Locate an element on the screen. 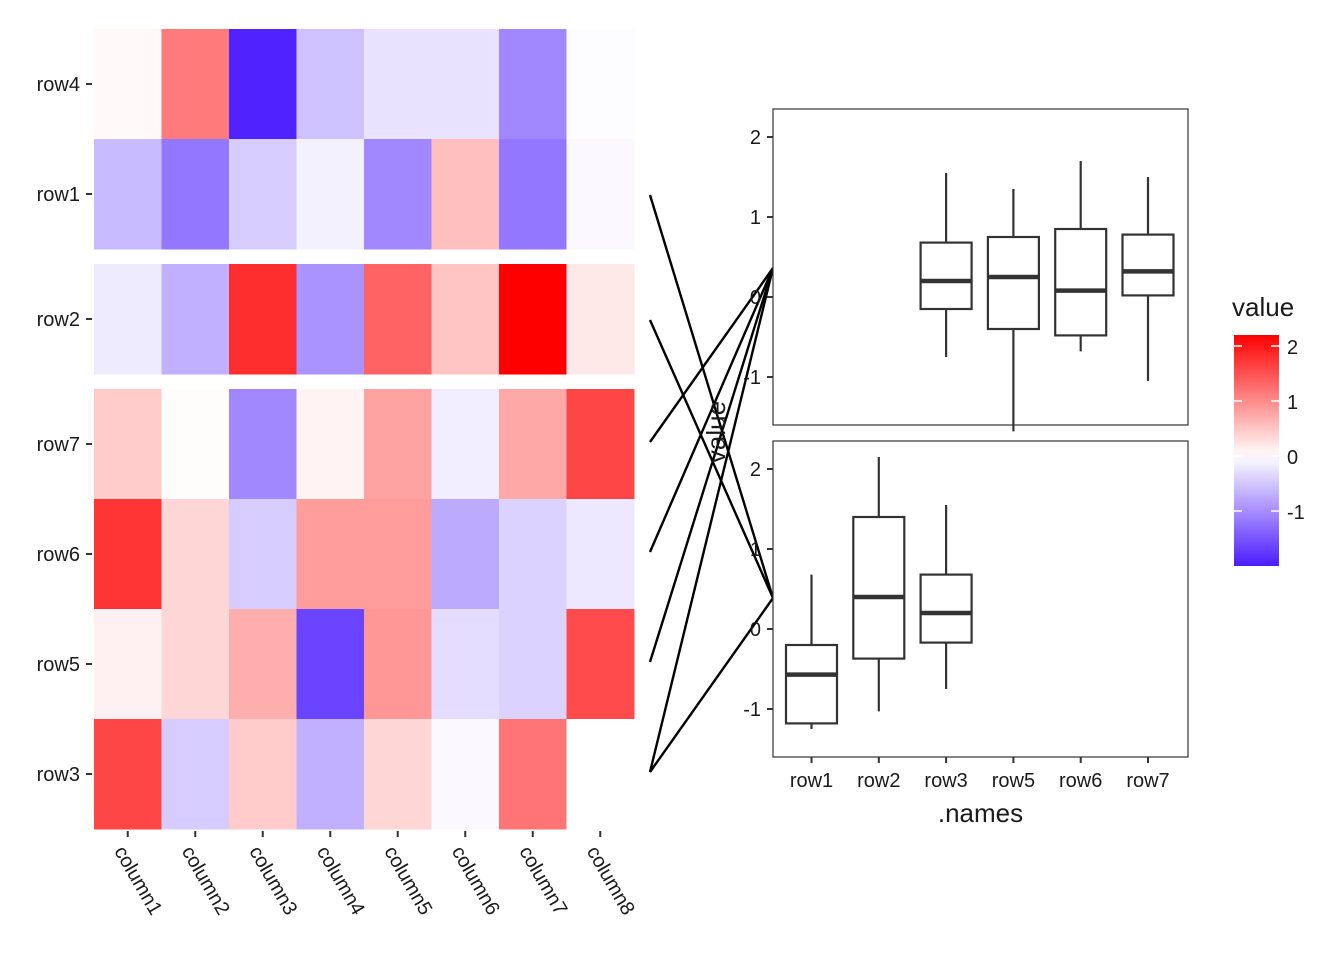  column-label-column2: column2 is located at coordinates (205, 881).